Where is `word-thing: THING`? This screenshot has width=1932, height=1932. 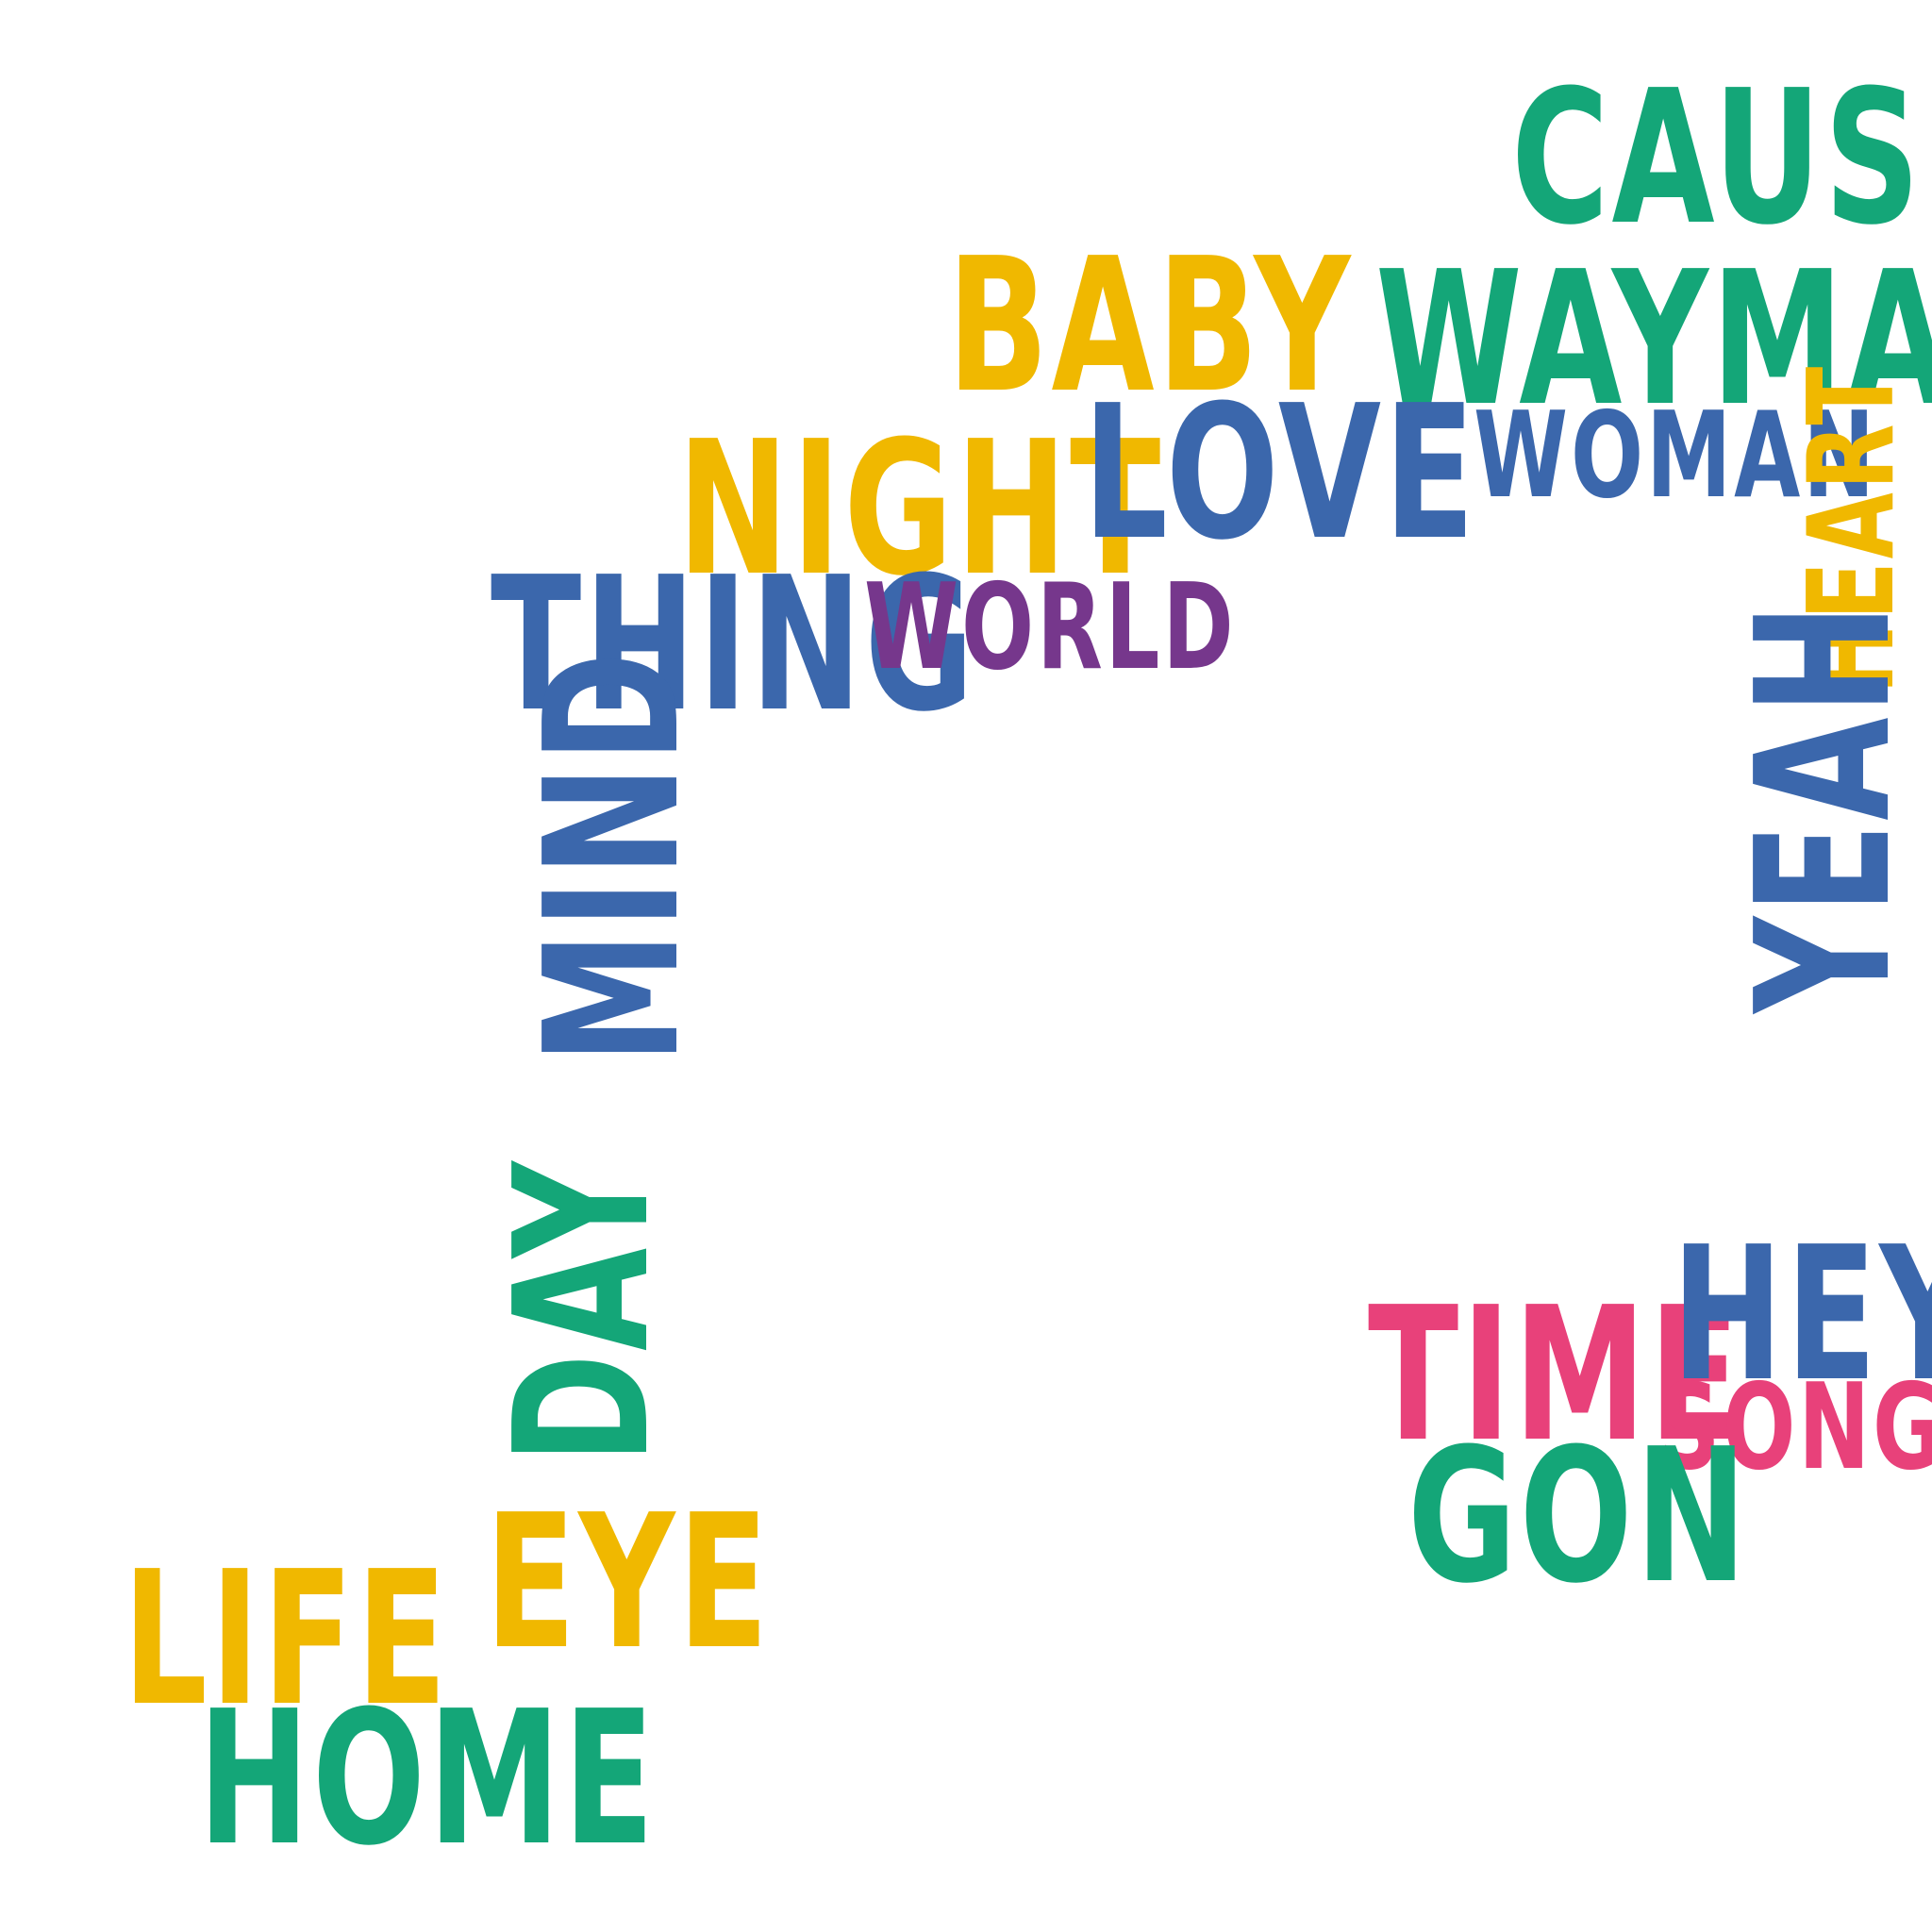 word-thing: THING is located at coordinates (734, 645).